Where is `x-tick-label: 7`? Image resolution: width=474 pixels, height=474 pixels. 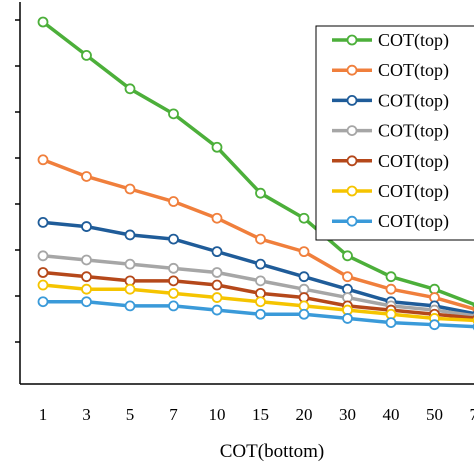 x-tick-label: 7 is located at coordinates (173, 414).